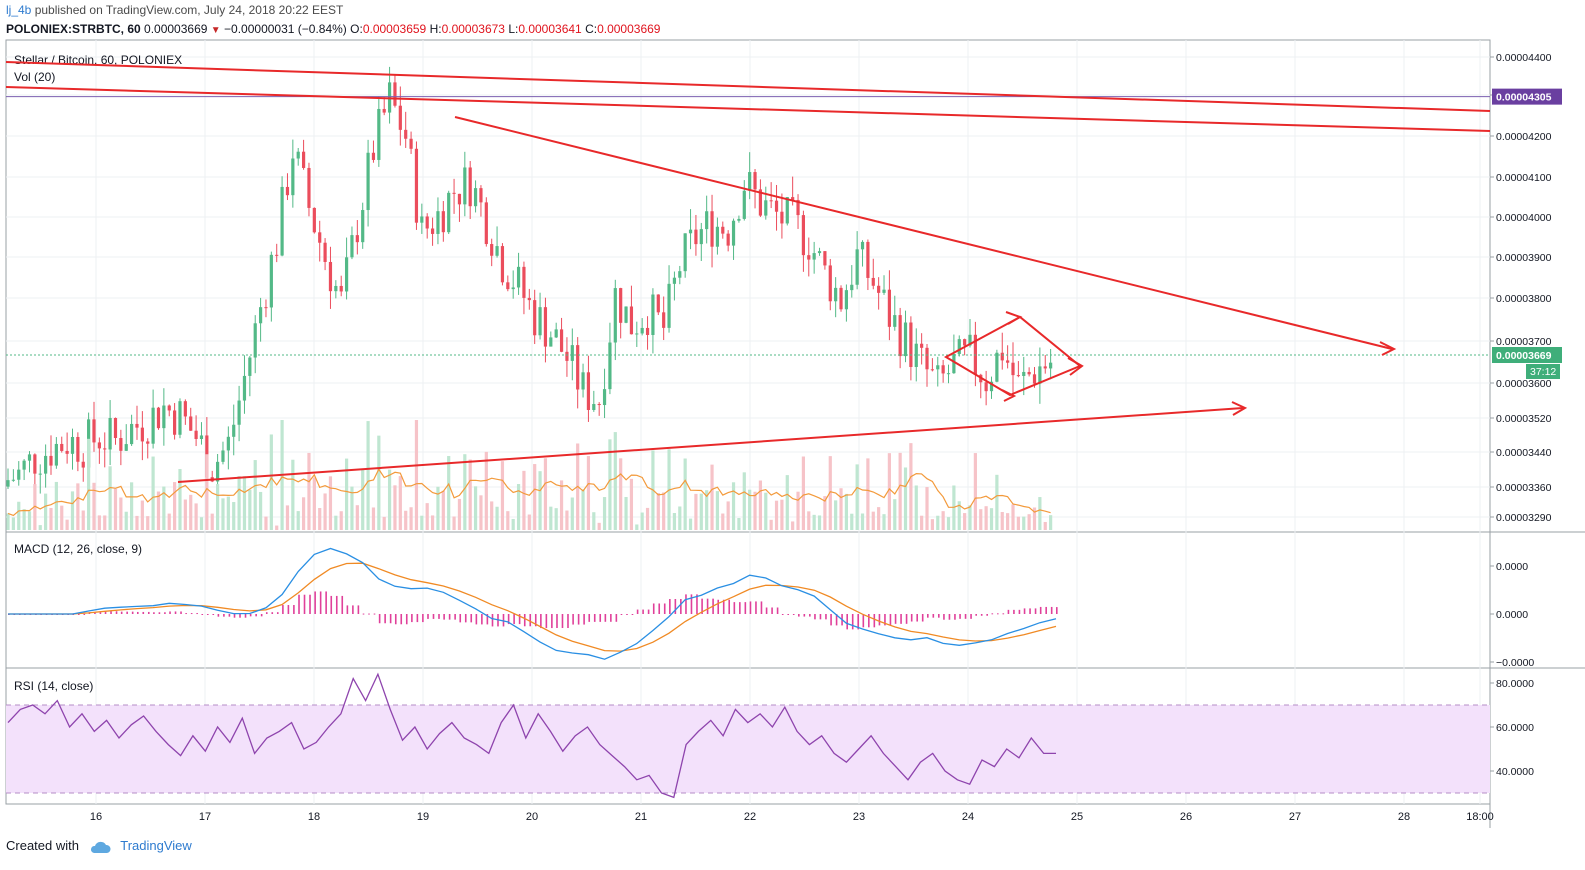 This screenshot has width=1585, height=870. Describe the element at coordinates (1527, 96) in the screenshot. I see `price-line-badge` at that location.